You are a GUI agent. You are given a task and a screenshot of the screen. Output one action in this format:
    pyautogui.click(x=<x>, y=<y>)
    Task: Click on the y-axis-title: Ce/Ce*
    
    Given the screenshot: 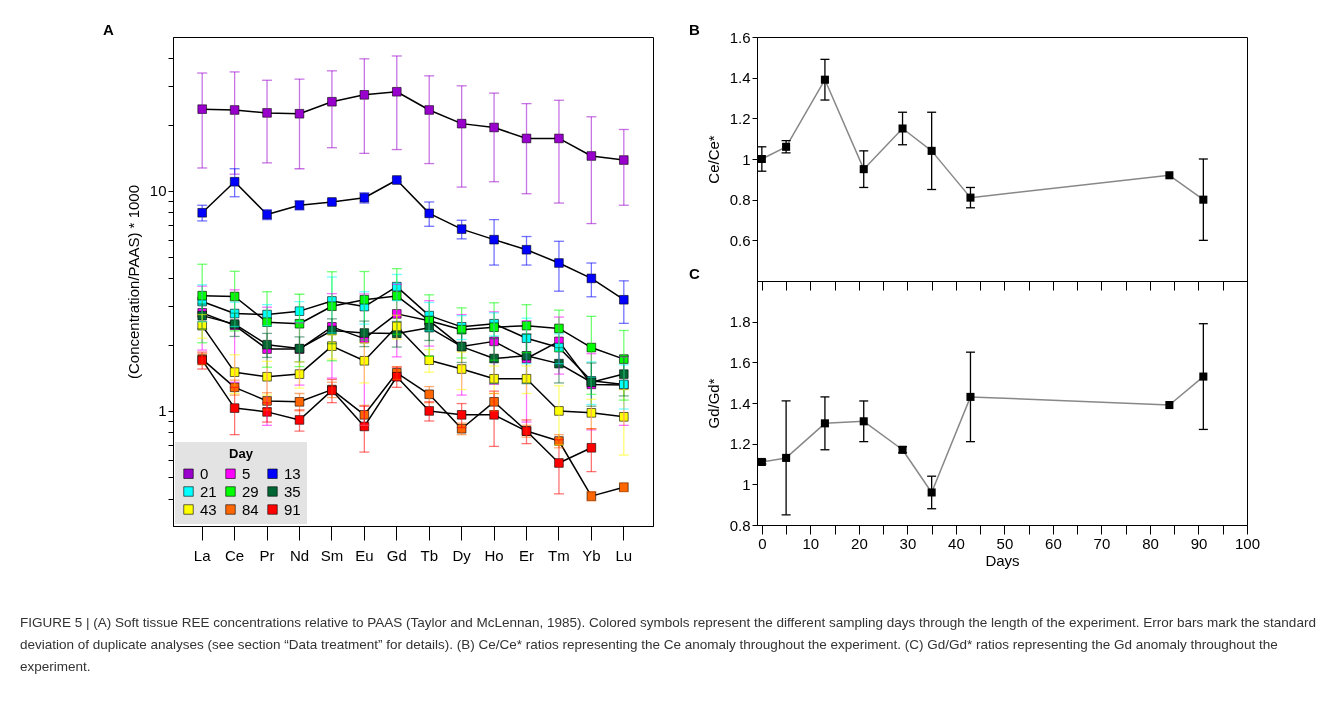 What is the action you would take?
    pyautogui.click(x=713, y=159)
    